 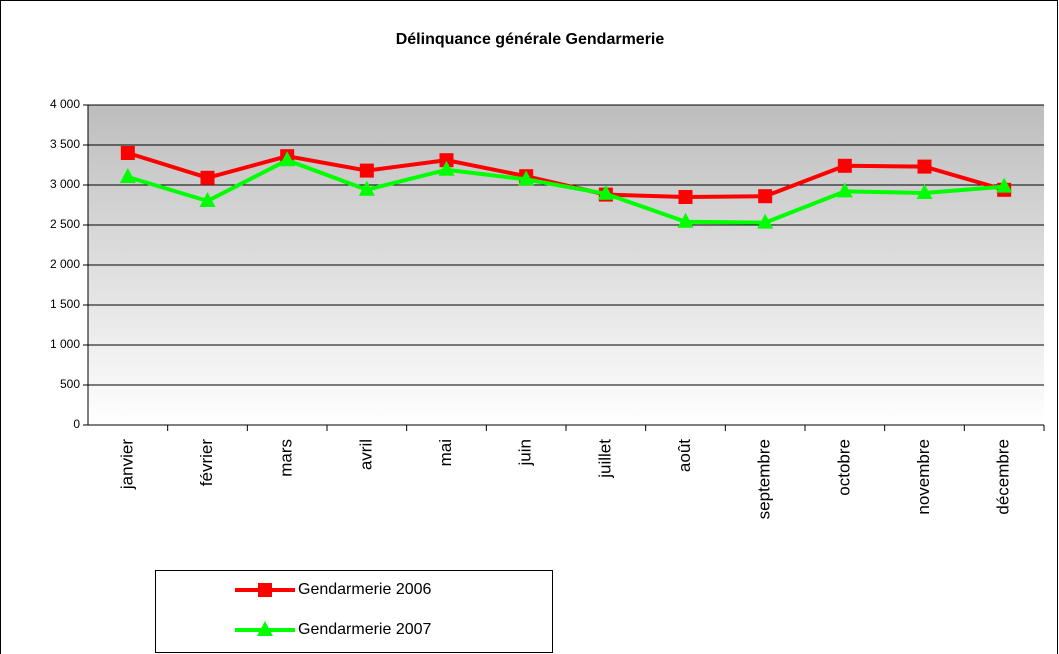 What do you see at coordinates (530, 39) in the screenshot?
I see `chart-title: Délinquance générale Gendarmerie` at bounding box center [530, 39].